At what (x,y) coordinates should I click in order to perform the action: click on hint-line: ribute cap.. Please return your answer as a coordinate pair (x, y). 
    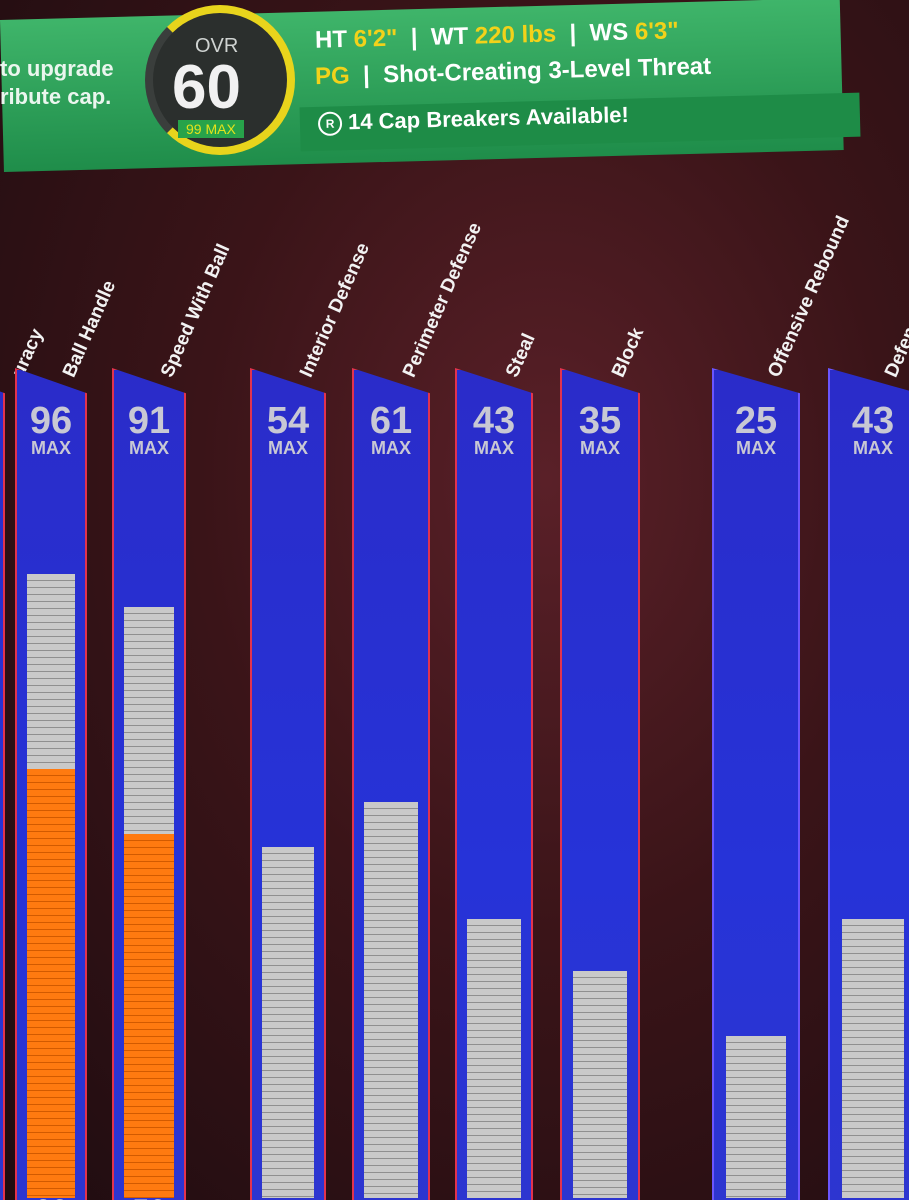
    Looking at the image, I should click on (56, 96).